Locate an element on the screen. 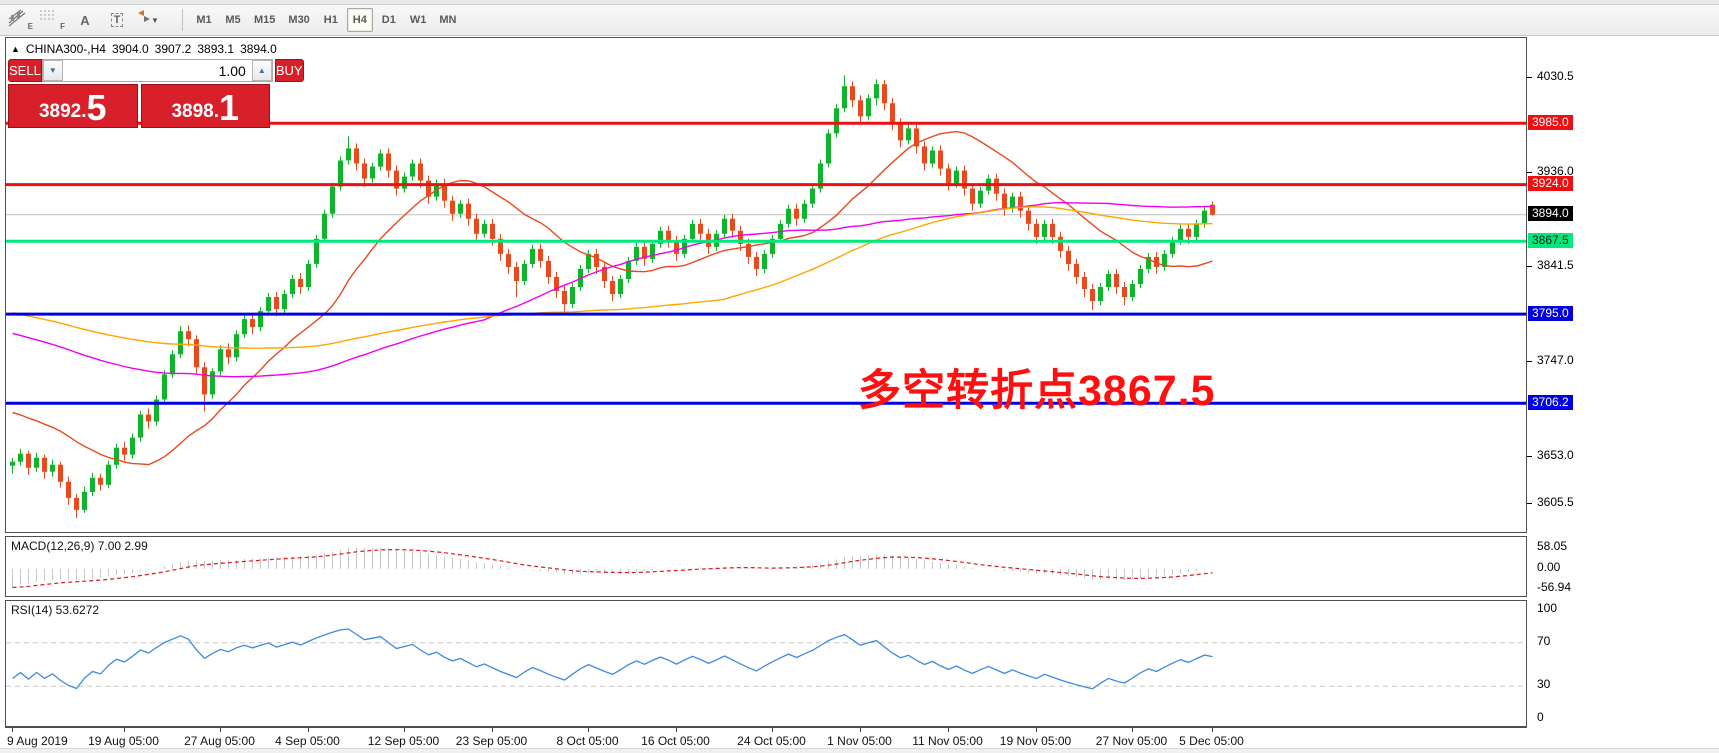  macd-indicator-pane: MACD(12,26,9) 7.00 2.99 is located at coordinates (766, 566).